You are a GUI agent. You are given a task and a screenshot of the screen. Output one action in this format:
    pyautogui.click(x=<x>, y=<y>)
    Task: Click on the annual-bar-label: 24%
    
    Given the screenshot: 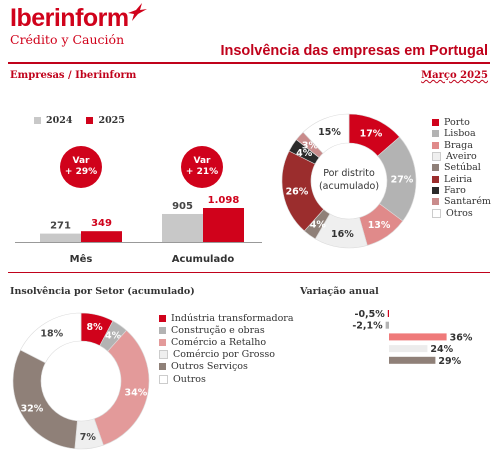 What is the action you would take?
    pyautogui.click(x=441, y=349)
    